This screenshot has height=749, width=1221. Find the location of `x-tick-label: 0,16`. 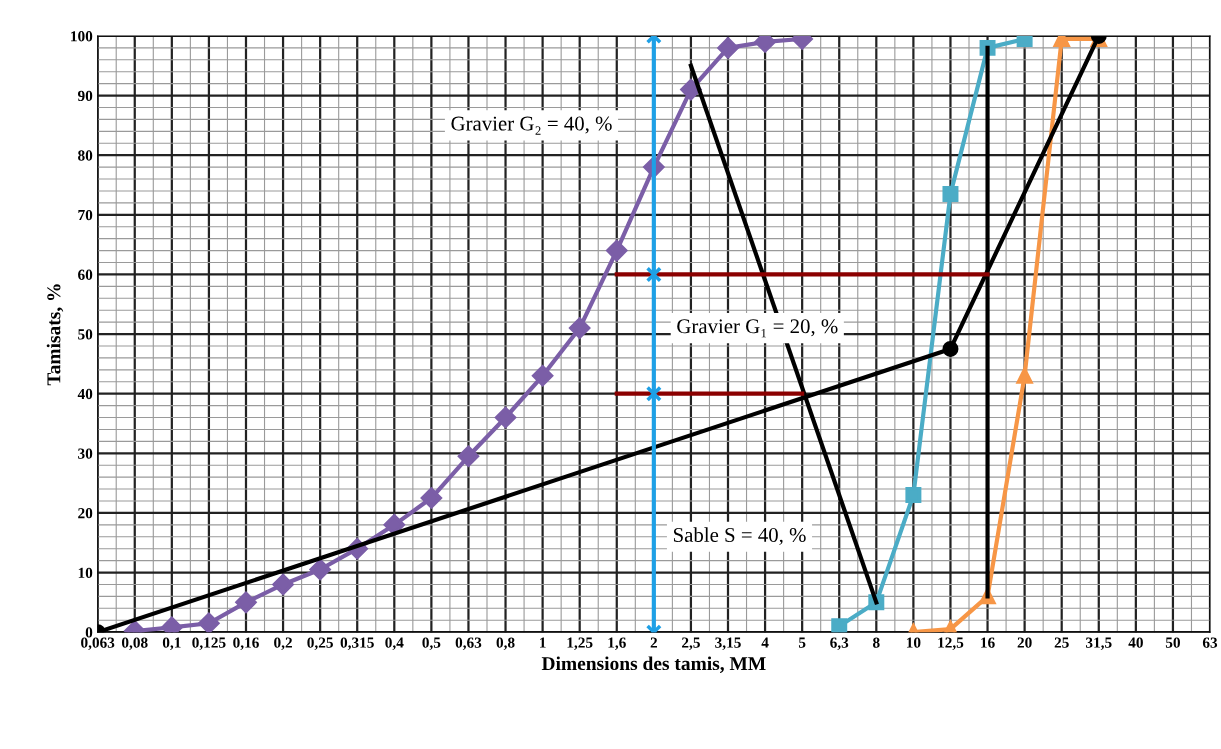

x-tick-label: 0,16 is located at coordinates (246, 643).